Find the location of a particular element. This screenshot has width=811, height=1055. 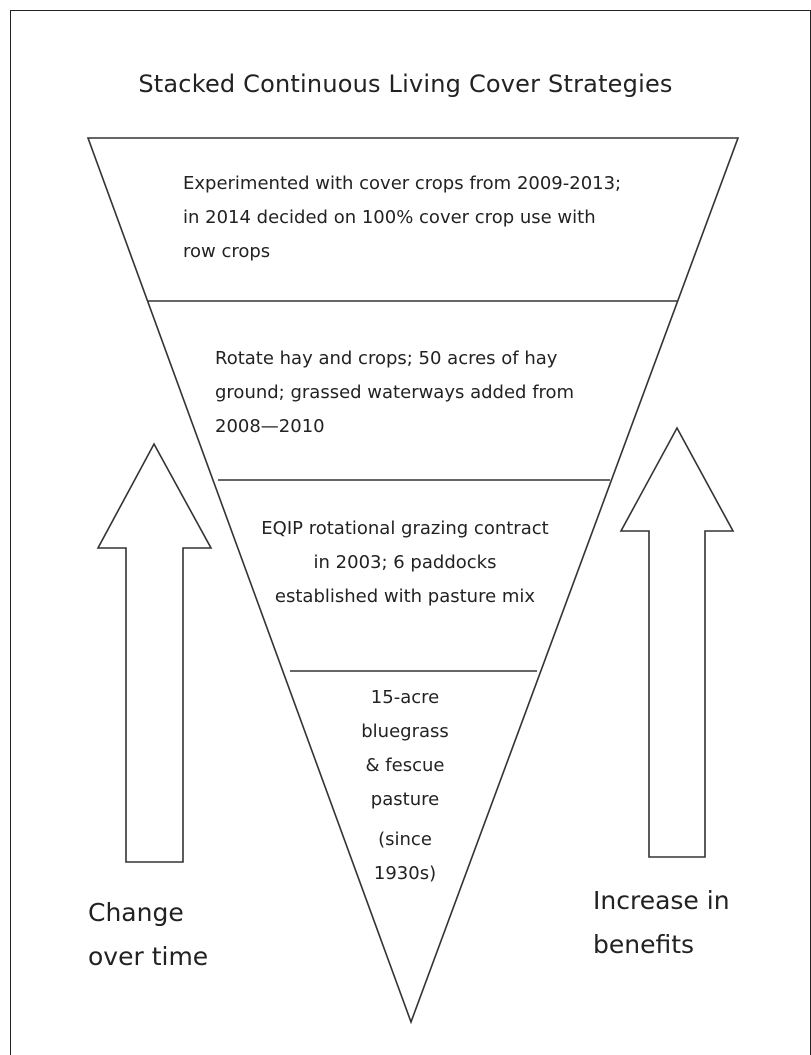

layer-pasture-line: 1930s) is located at coordinates (405, 873).